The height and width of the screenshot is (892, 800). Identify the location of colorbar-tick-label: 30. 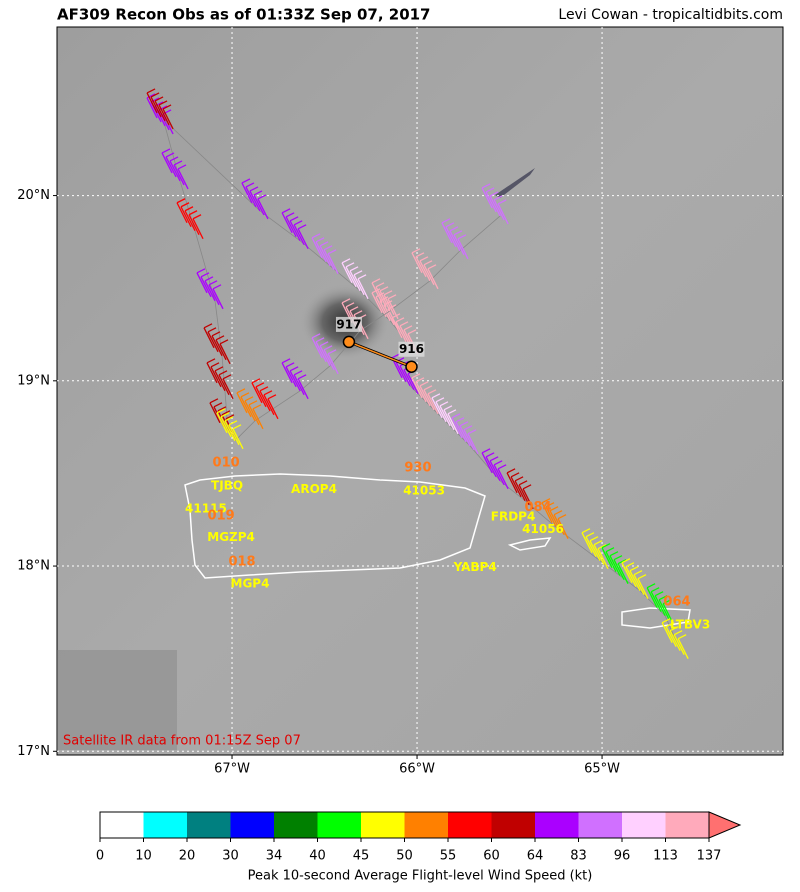
(230, 856).